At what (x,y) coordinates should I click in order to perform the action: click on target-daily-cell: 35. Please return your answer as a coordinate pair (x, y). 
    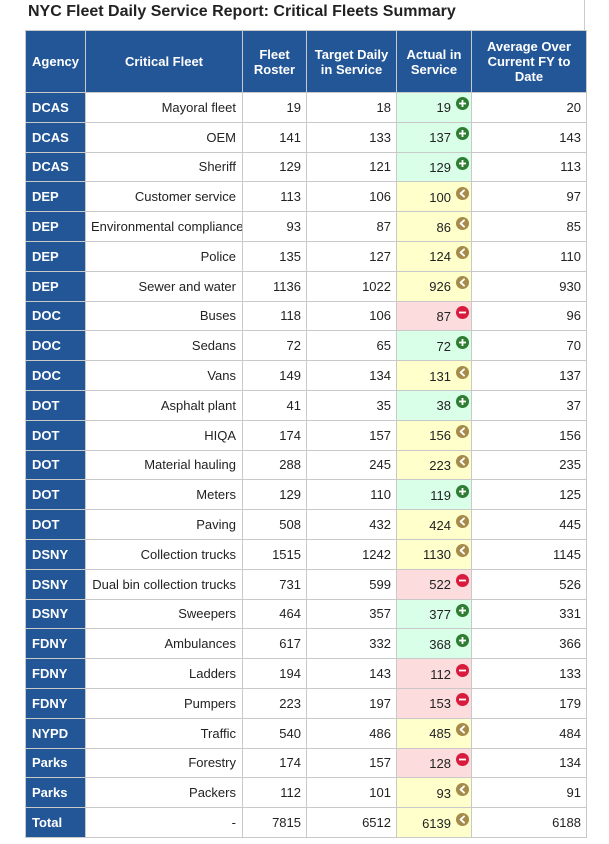
    Looking at the image, I should click on (351, 405).